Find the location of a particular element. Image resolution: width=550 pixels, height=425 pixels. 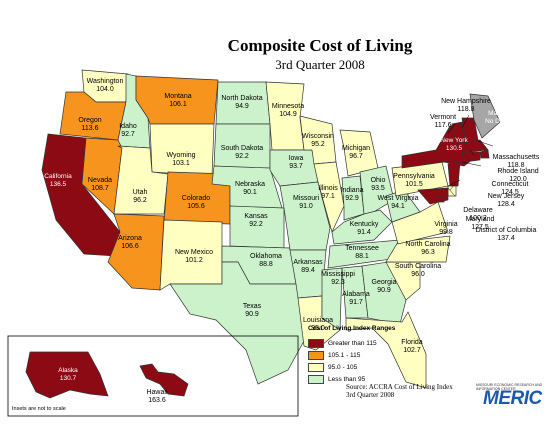

state-value: 124.5 is located at coordinates (510, 192).